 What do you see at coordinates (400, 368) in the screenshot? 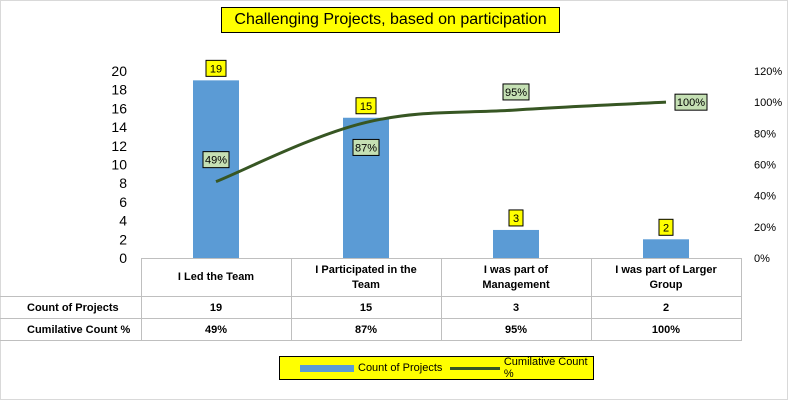
I see `legend-label-count: Count of Projects` at bounding box center [400, 368].